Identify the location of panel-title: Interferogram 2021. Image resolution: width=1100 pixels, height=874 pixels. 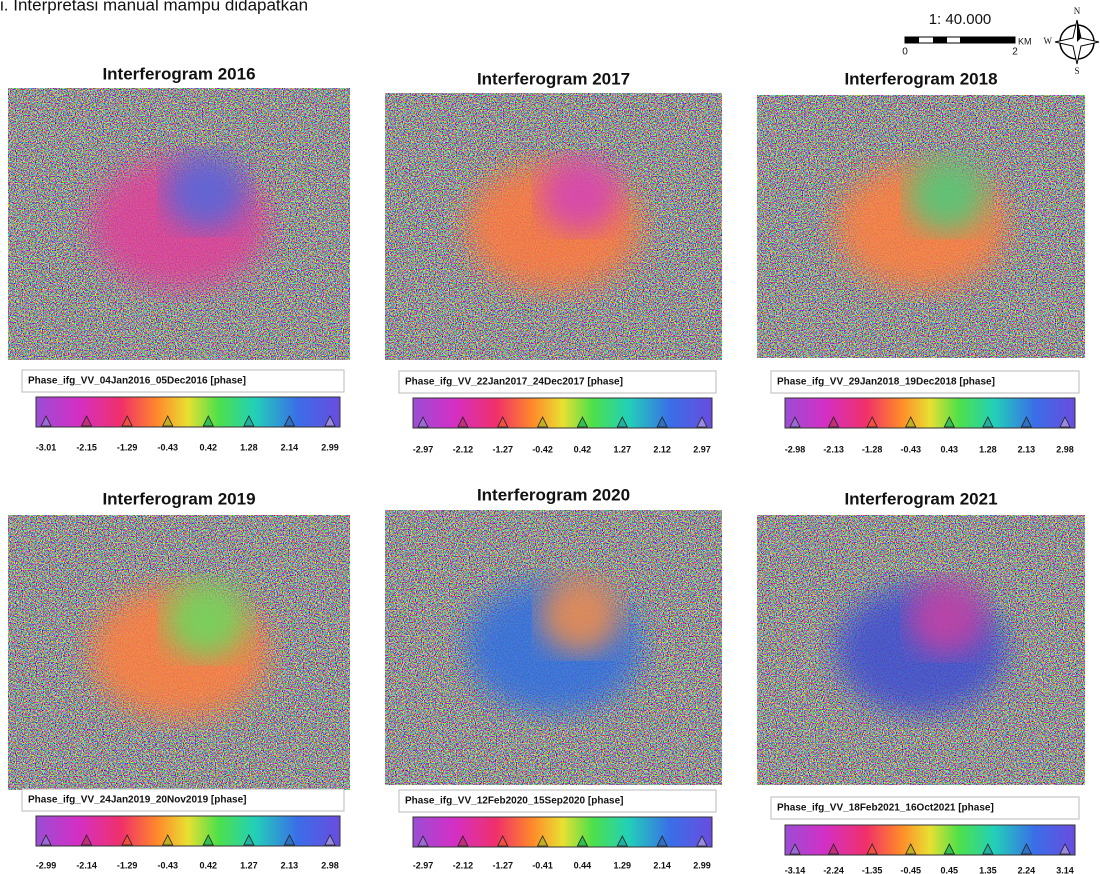
(920, 498).